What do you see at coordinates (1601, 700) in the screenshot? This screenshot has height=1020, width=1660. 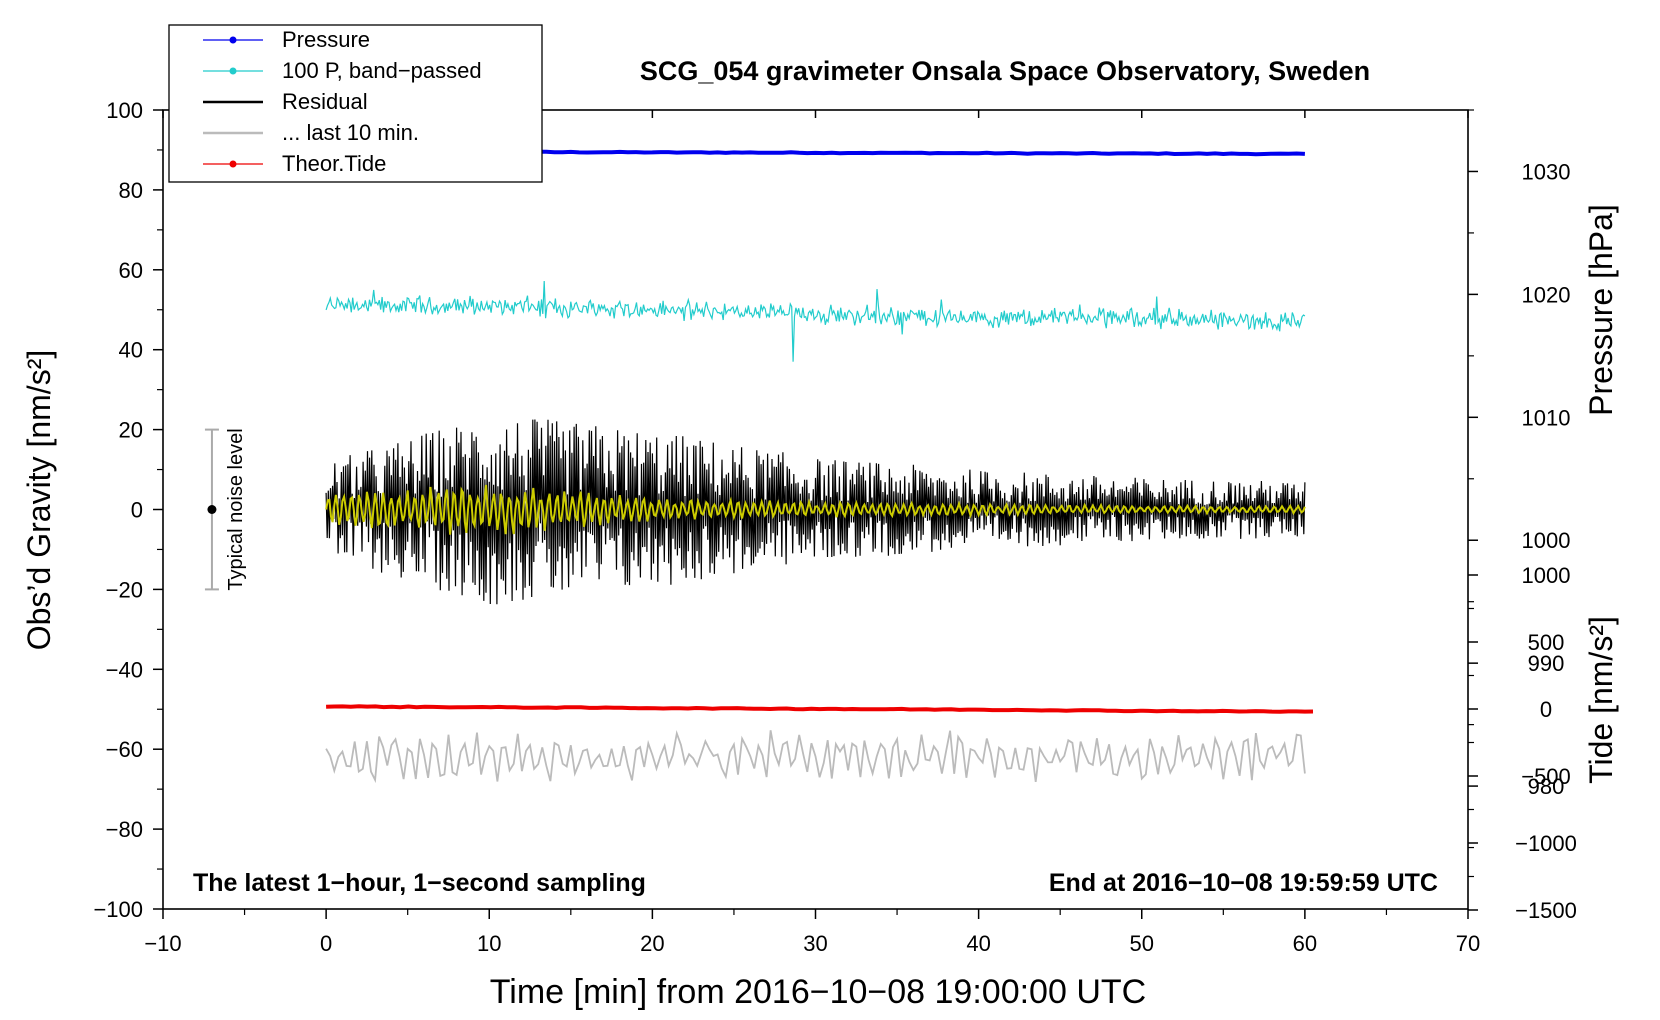 I see `tide-axis-label: Tide [nm/s²]` at bounding box center [1601, 700].